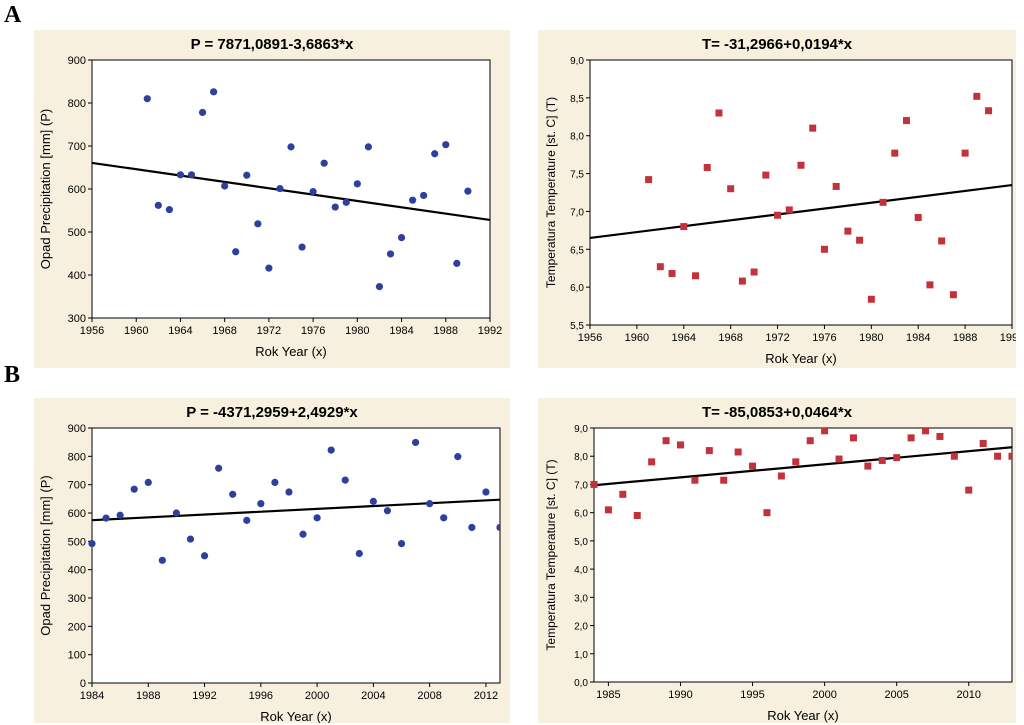 The width and height of the screenshot is (1024, 725). I want to click on y-tick-label: 700, so click(77, 147).